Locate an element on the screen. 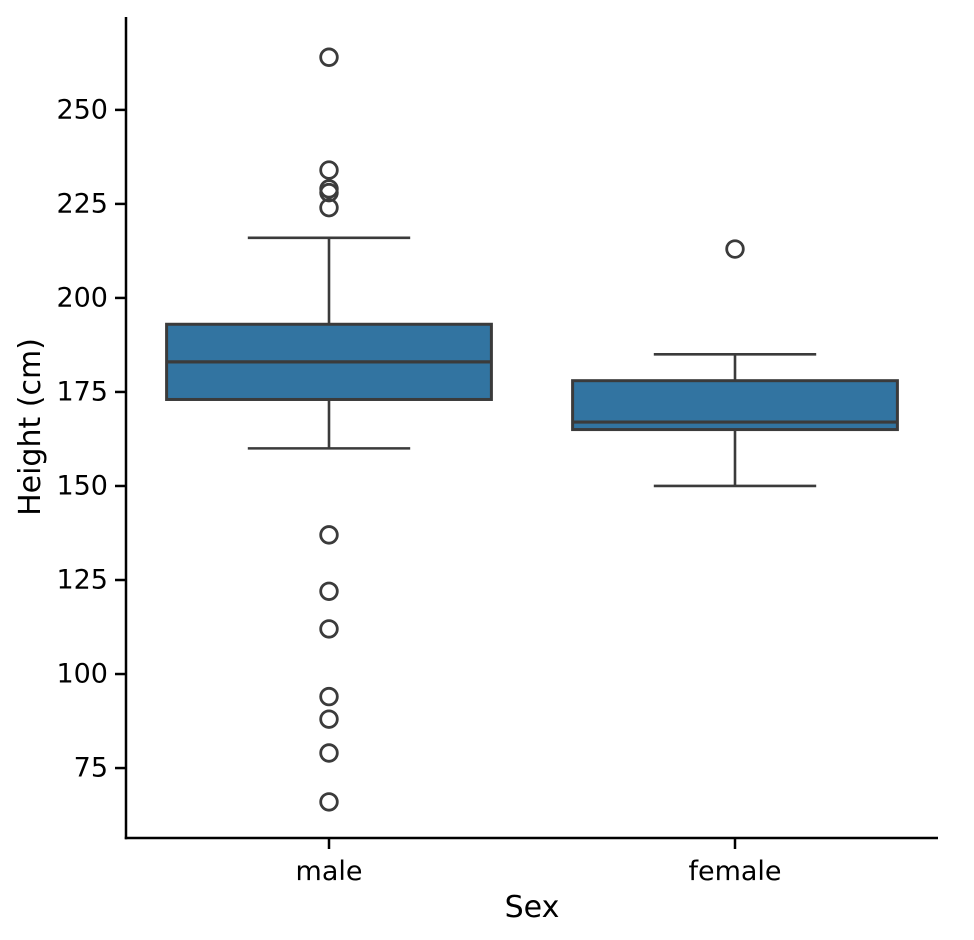  y-axis-label: Height (cm) is located at coordinates (30, 427).